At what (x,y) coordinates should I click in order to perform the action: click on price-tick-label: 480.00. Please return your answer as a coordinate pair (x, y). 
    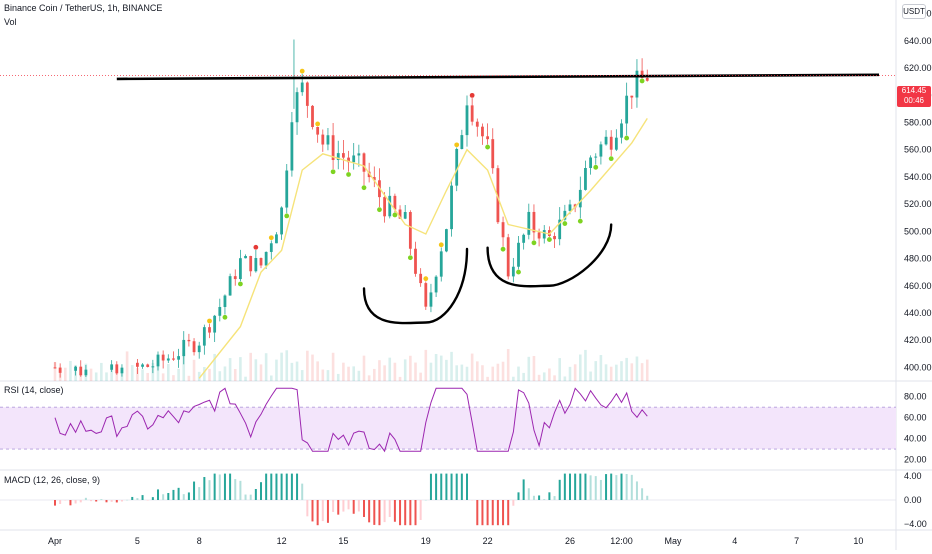
    Looking at the image, I should click on (918, 259).